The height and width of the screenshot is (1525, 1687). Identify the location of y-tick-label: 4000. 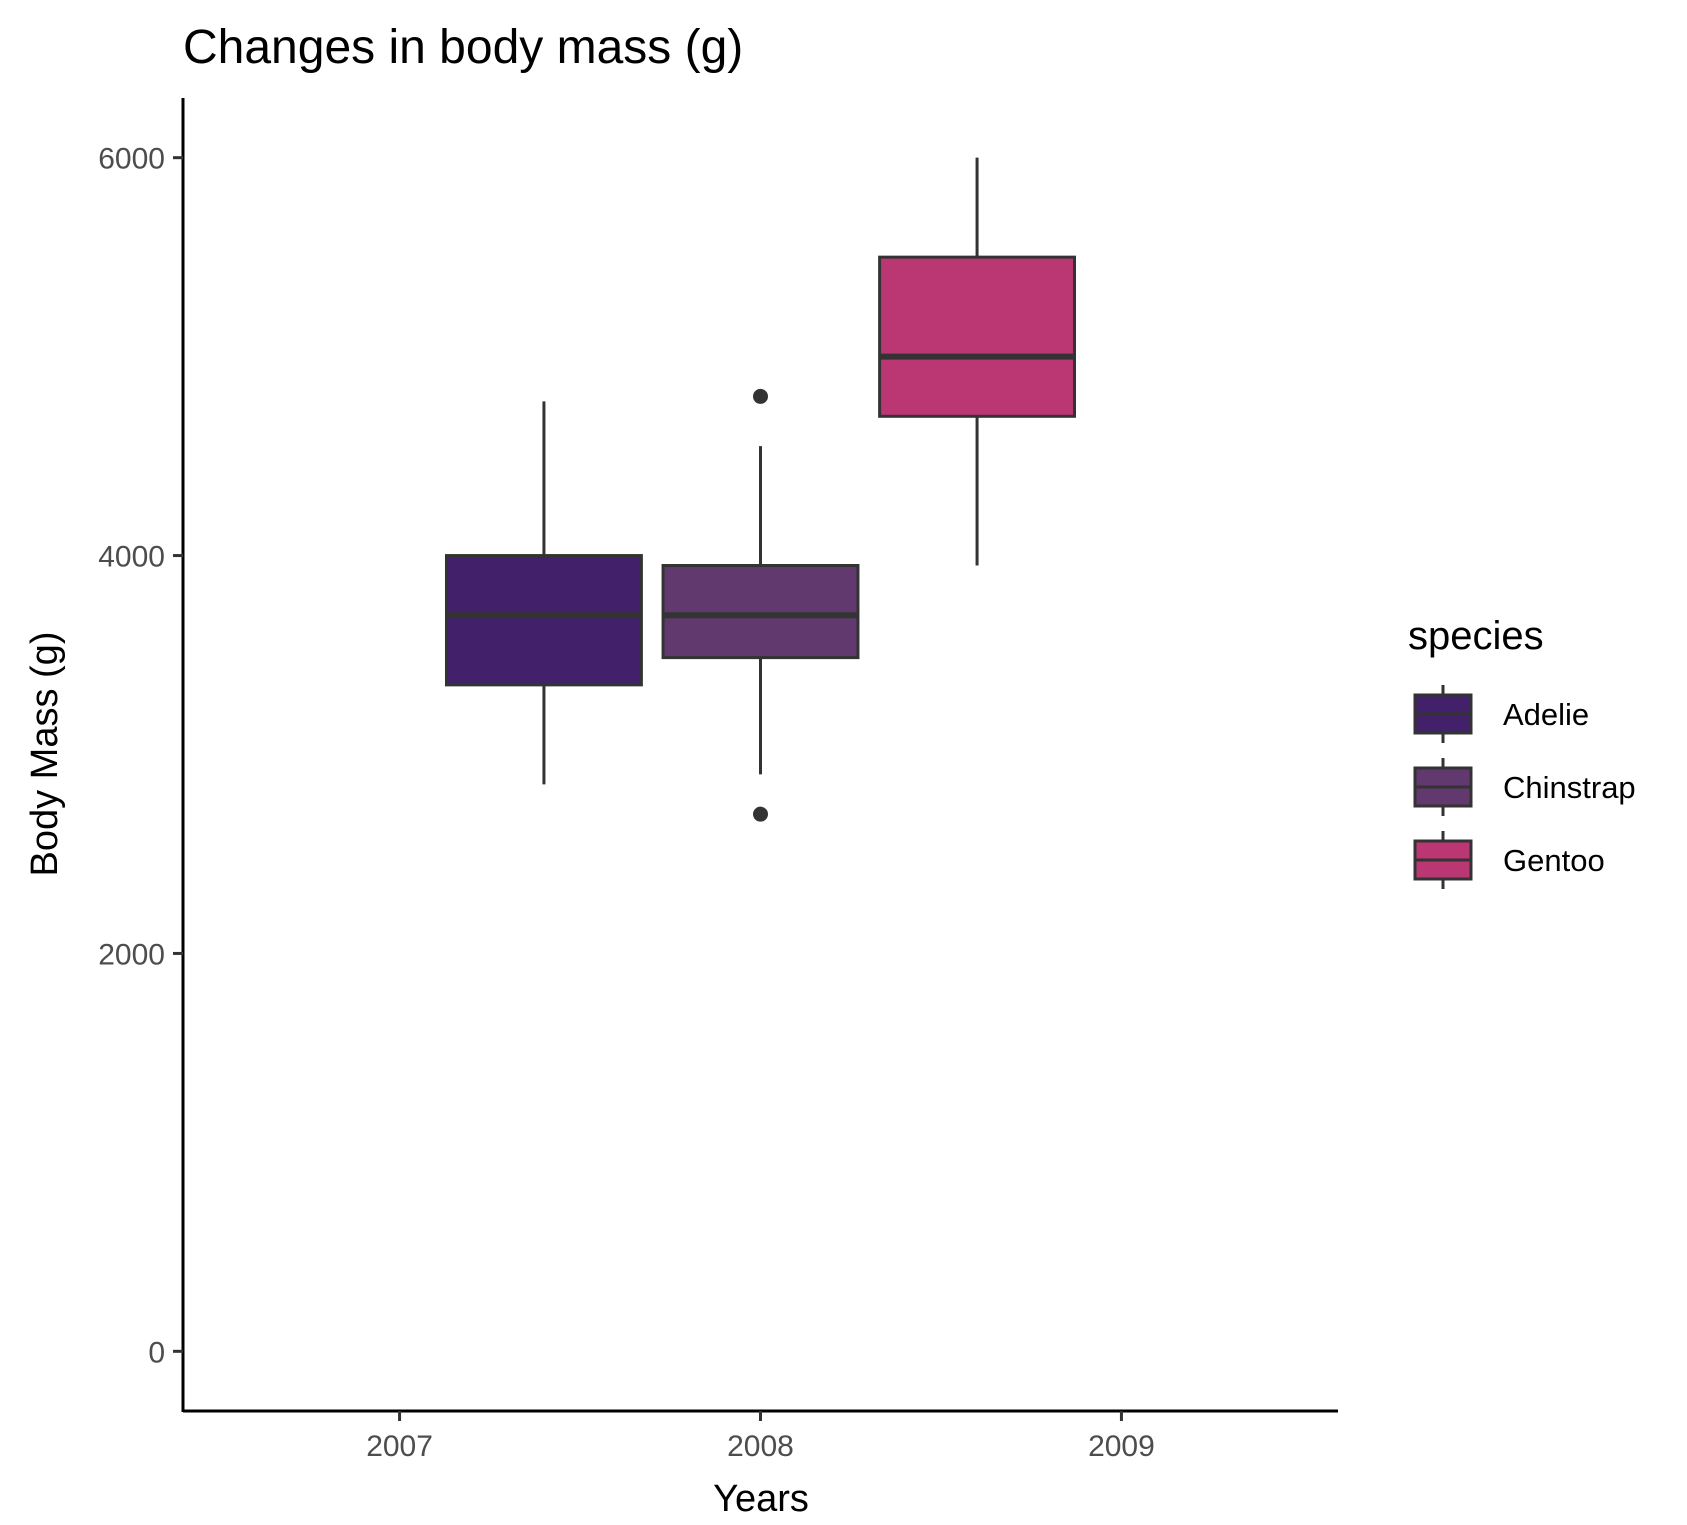
(131, 557).